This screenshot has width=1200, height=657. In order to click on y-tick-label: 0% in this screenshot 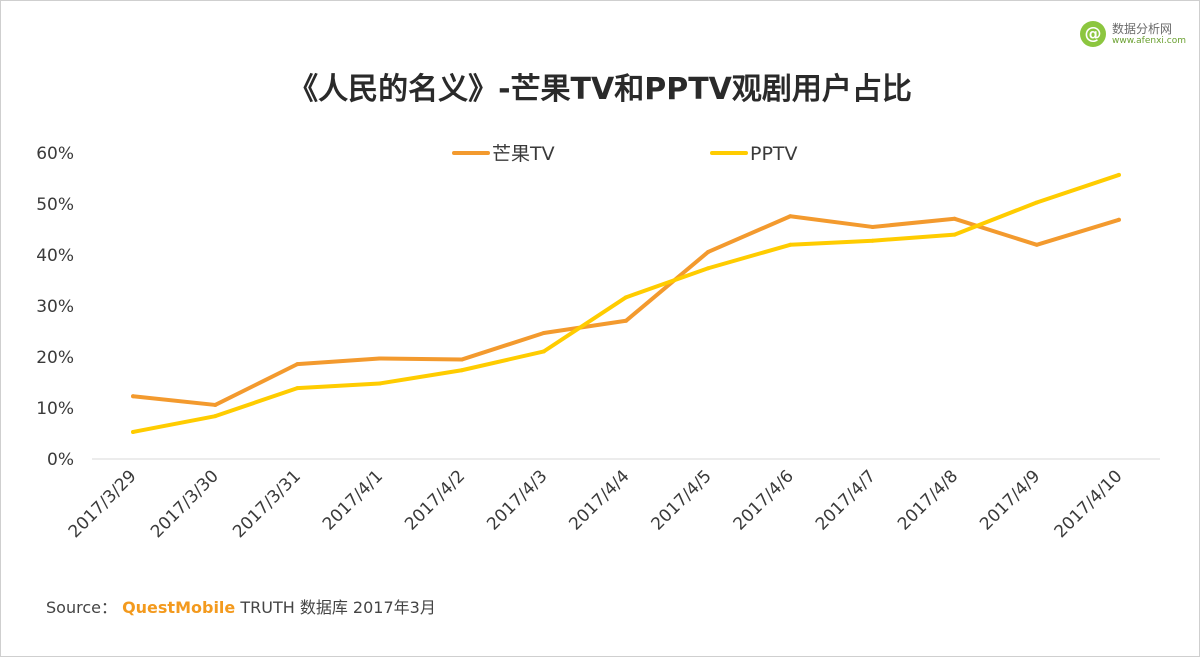, I will do `click(60, 460)`.